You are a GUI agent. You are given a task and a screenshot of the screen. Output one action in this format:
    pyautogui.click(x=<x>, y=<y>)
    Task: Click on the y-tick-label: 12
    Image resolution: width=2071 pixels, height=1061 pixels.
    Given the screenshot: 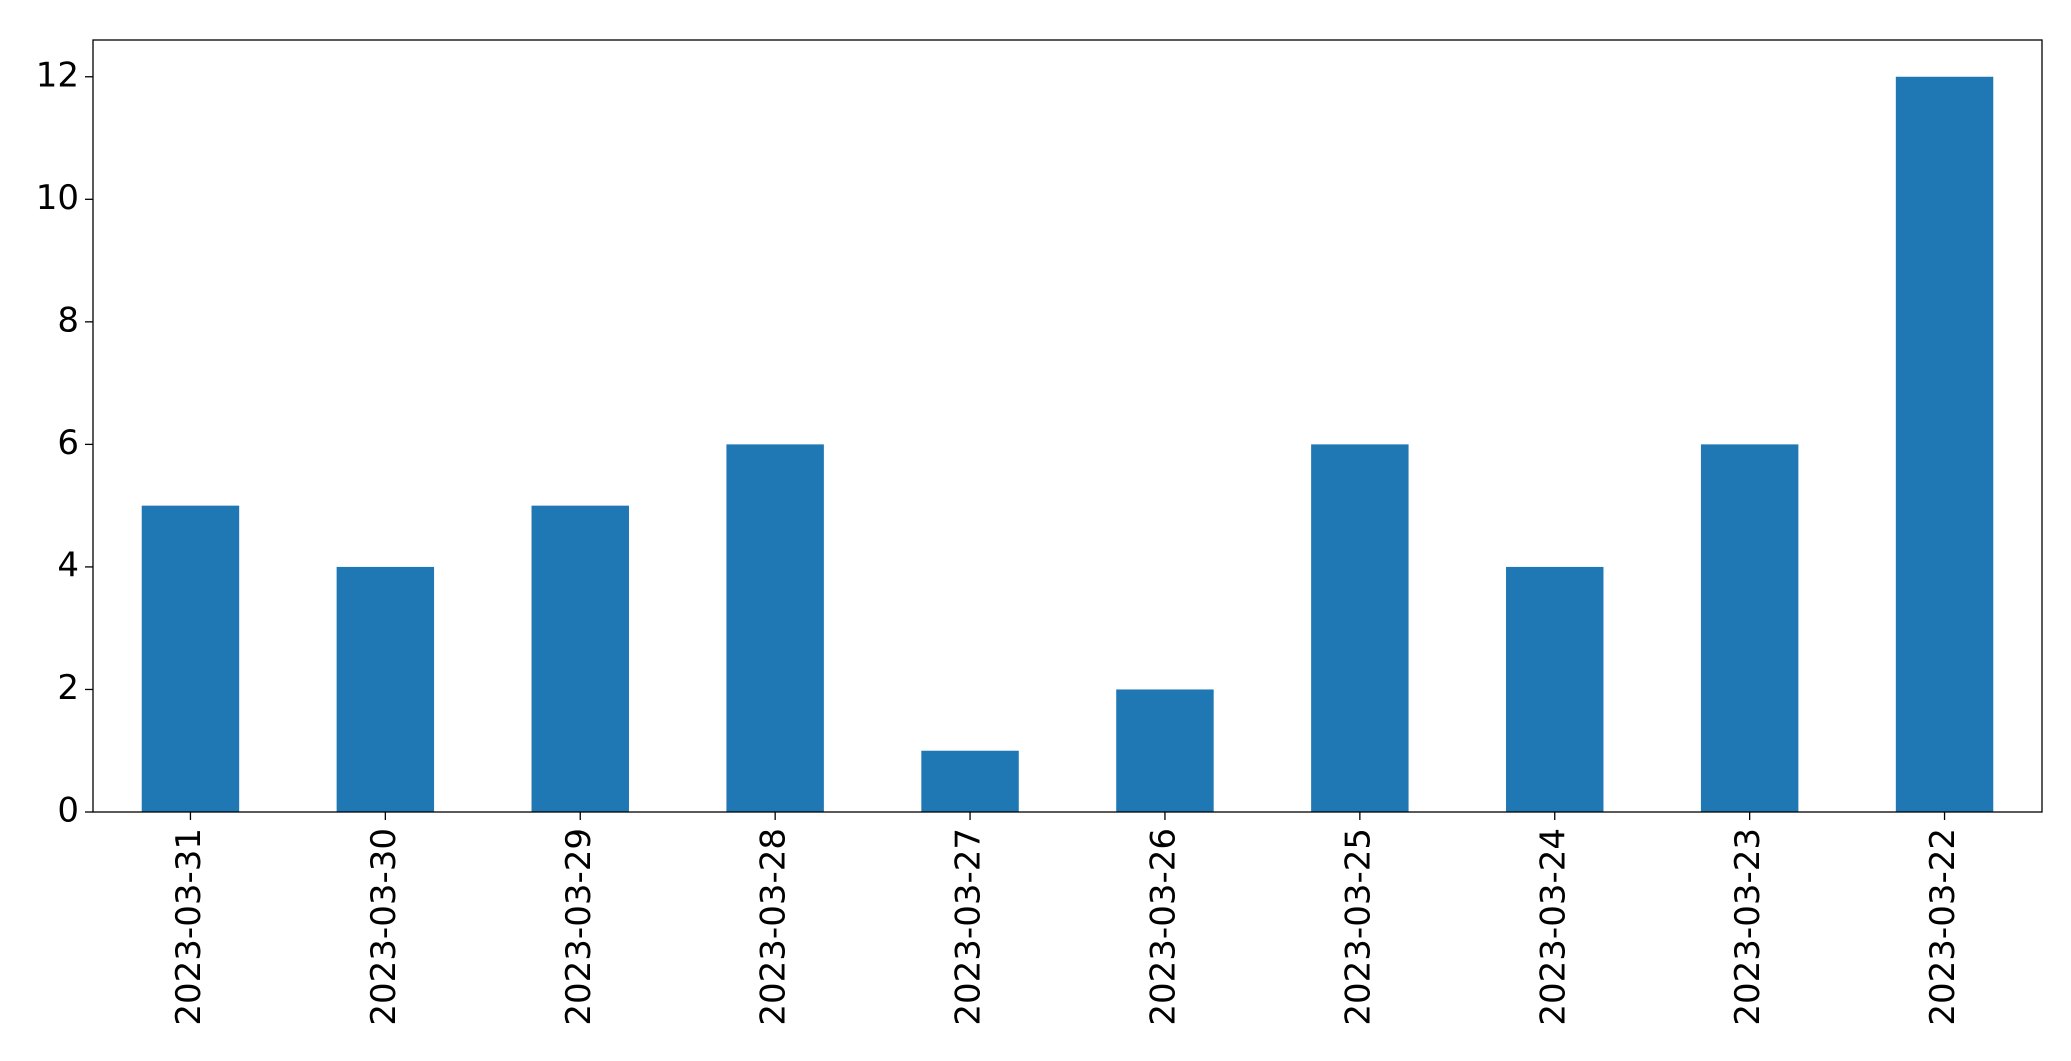 What is the action you would take?
    pyautogui.click(x=57, y=75)
    